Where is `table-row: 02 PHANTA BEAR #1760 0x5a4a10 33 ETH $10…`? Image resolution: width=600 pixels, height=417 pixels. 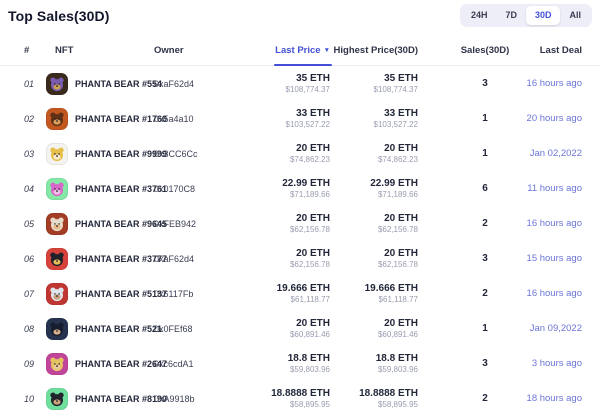 table-row: 02 PHANTA BEAR #1760 0x5a4a10 33 ETH $10… is located at coordinates (300, 118).